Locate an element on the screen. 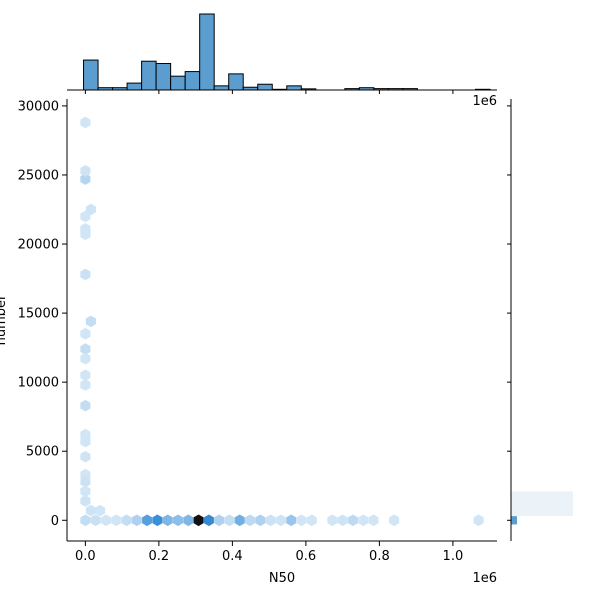 This screenshot has width=600, height=600. x-tick-label: 0.6 is located at coordinates (306, 556).